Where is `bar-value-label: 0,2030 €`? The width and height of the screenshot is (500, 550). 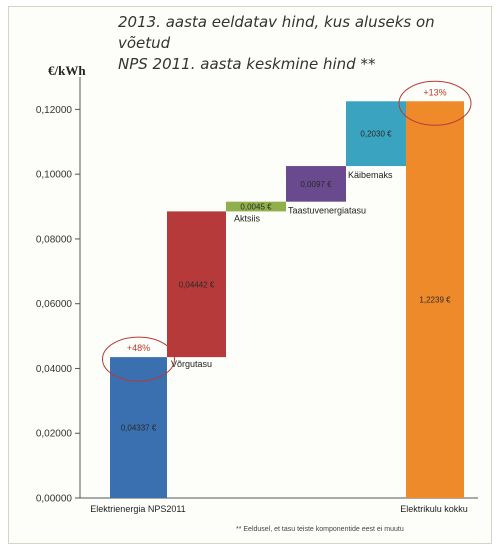 bar-value-label: 0,2030 € is located at coordinates (376, 134).